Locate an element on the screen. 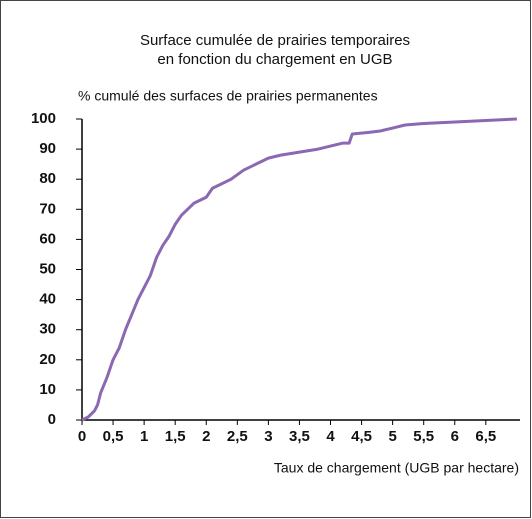 The height and width of the screenshot is (519, 532). x-tick-label: 4 is located at coordinates (330, 436).